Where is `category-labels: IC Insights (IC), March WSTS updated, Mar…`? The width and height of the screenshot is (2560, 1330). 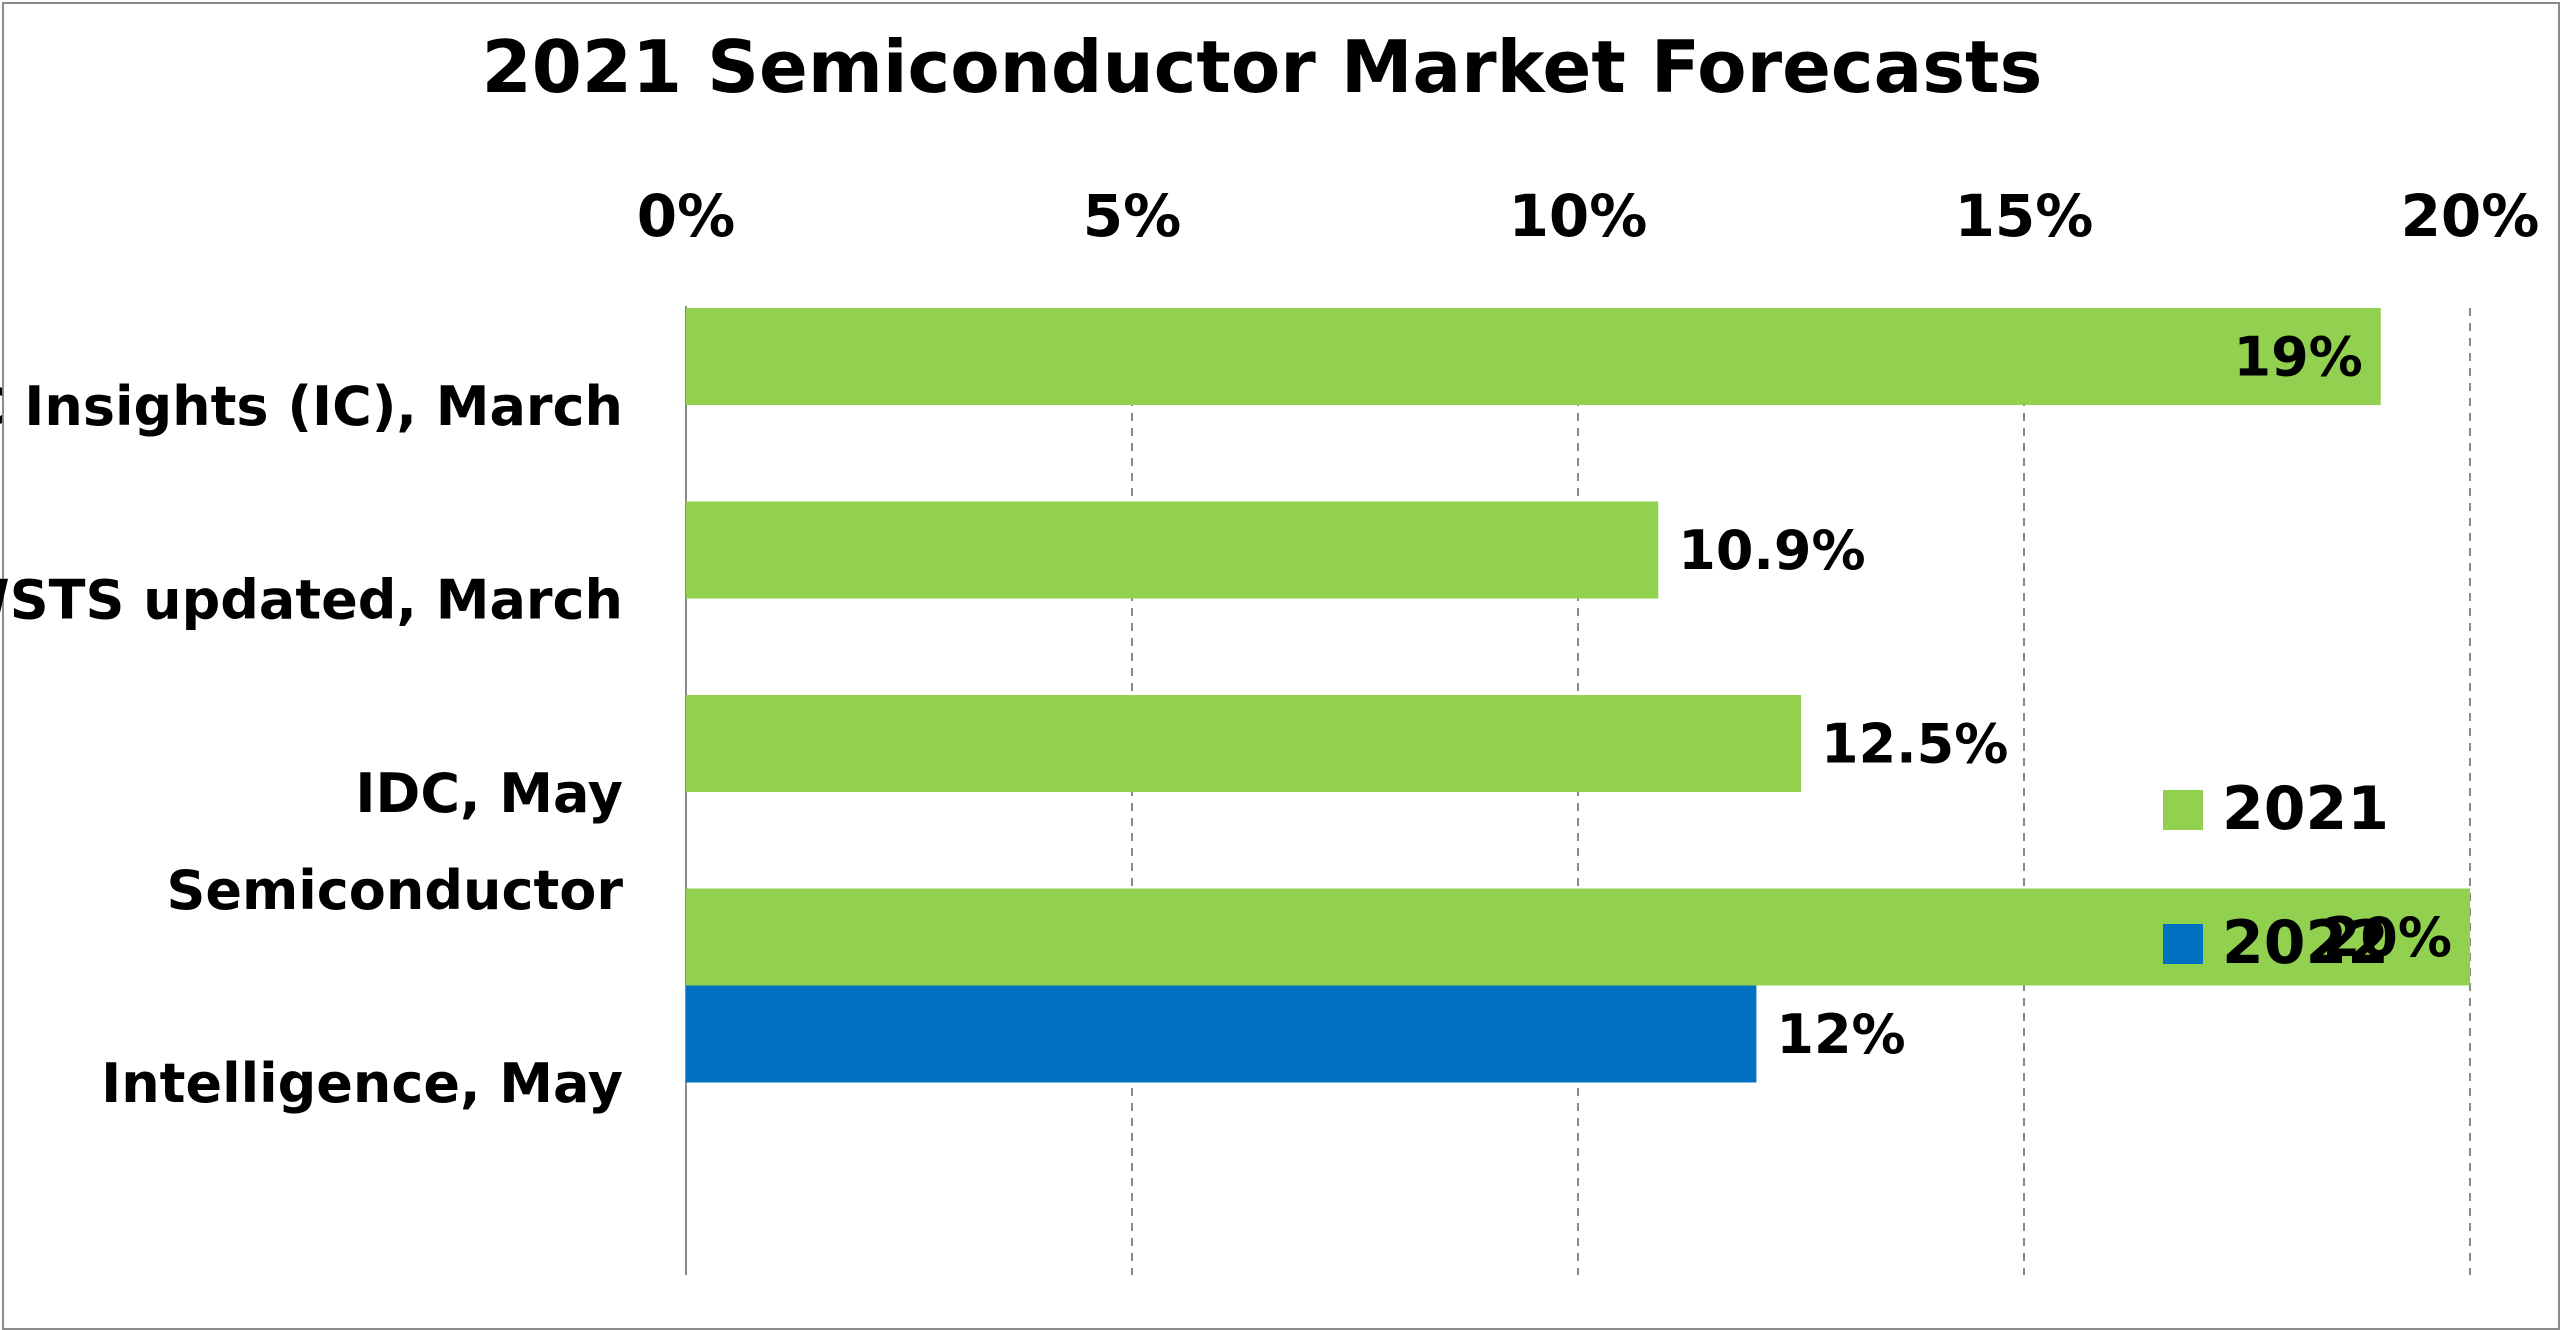
category-labels: IC Insights (IC), March WSTS updated, Mar… is located at coordinates (311, 745).